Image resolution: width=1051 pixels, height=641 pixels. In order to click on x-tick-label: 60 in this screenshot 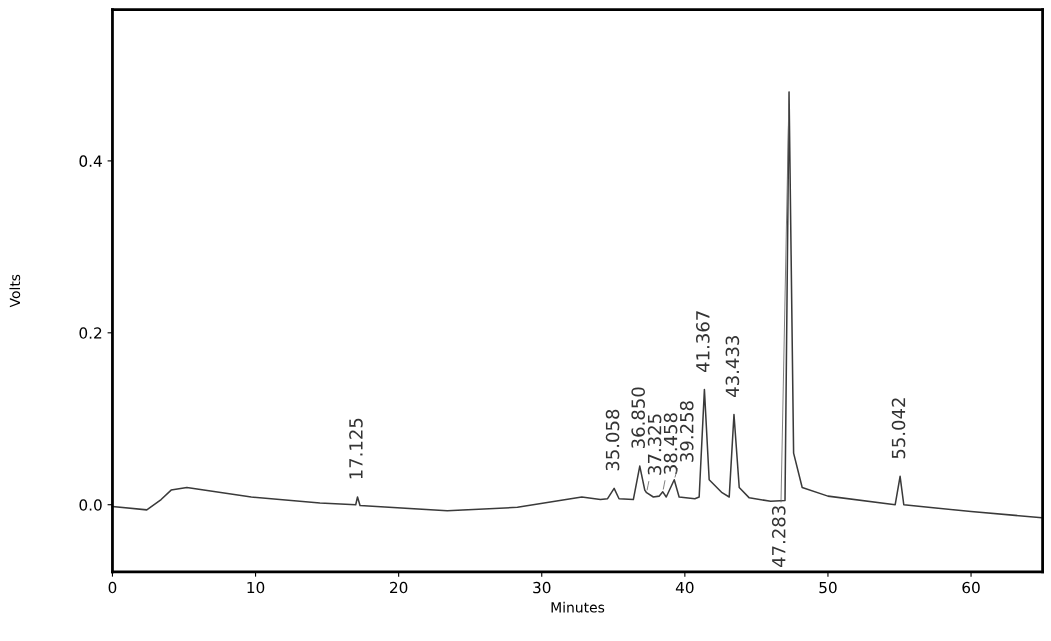, I will do `click(971, 587)`.